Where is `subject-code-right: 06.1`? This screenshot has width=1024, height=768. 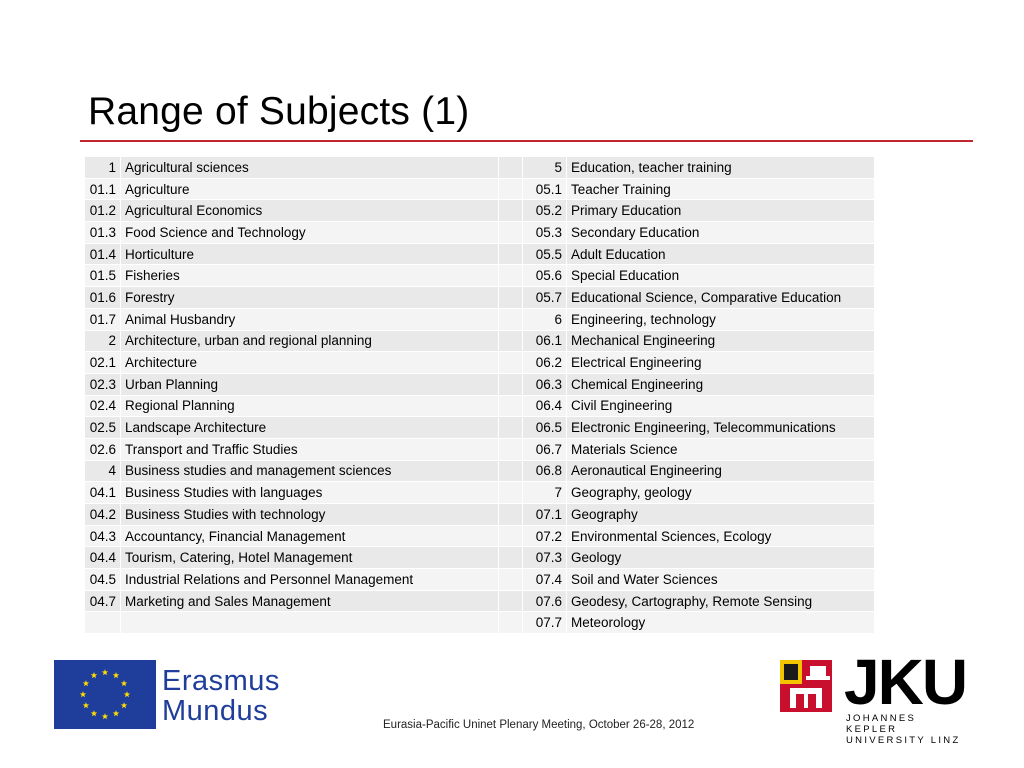
subject-code-right: 06.1 is located at coordinates (544, 341).